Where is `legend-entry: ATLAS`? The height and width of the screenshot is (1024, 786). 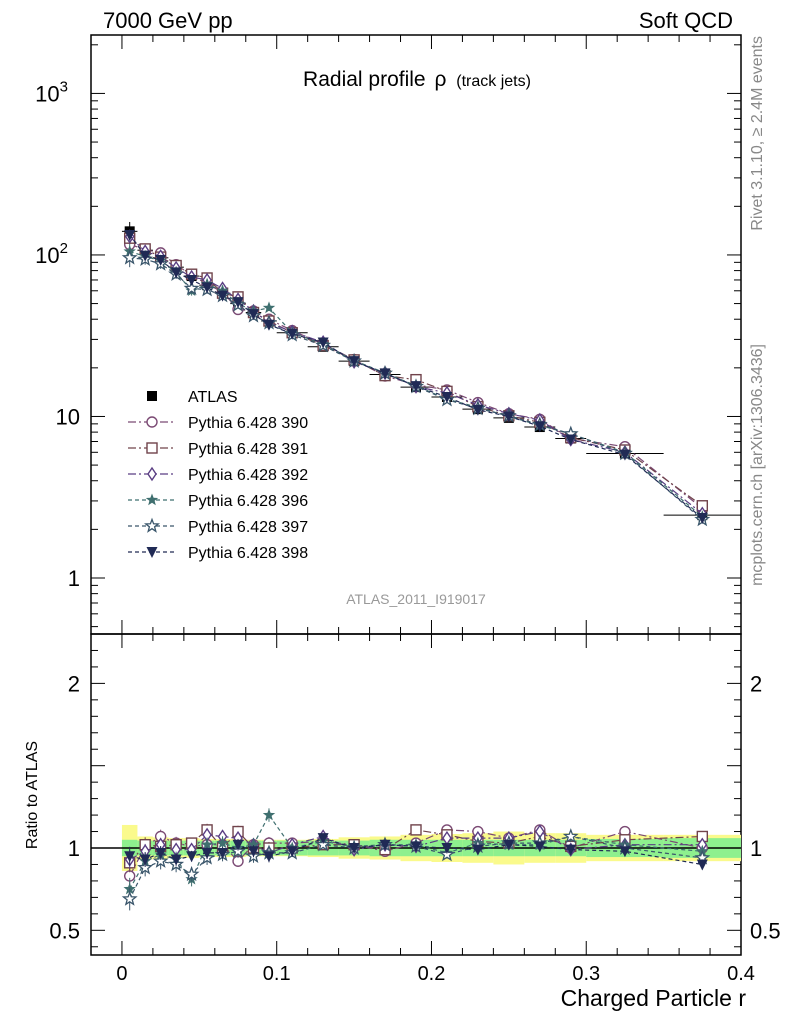 legend-entry: ATLAS is located at coordinates (192, 397).